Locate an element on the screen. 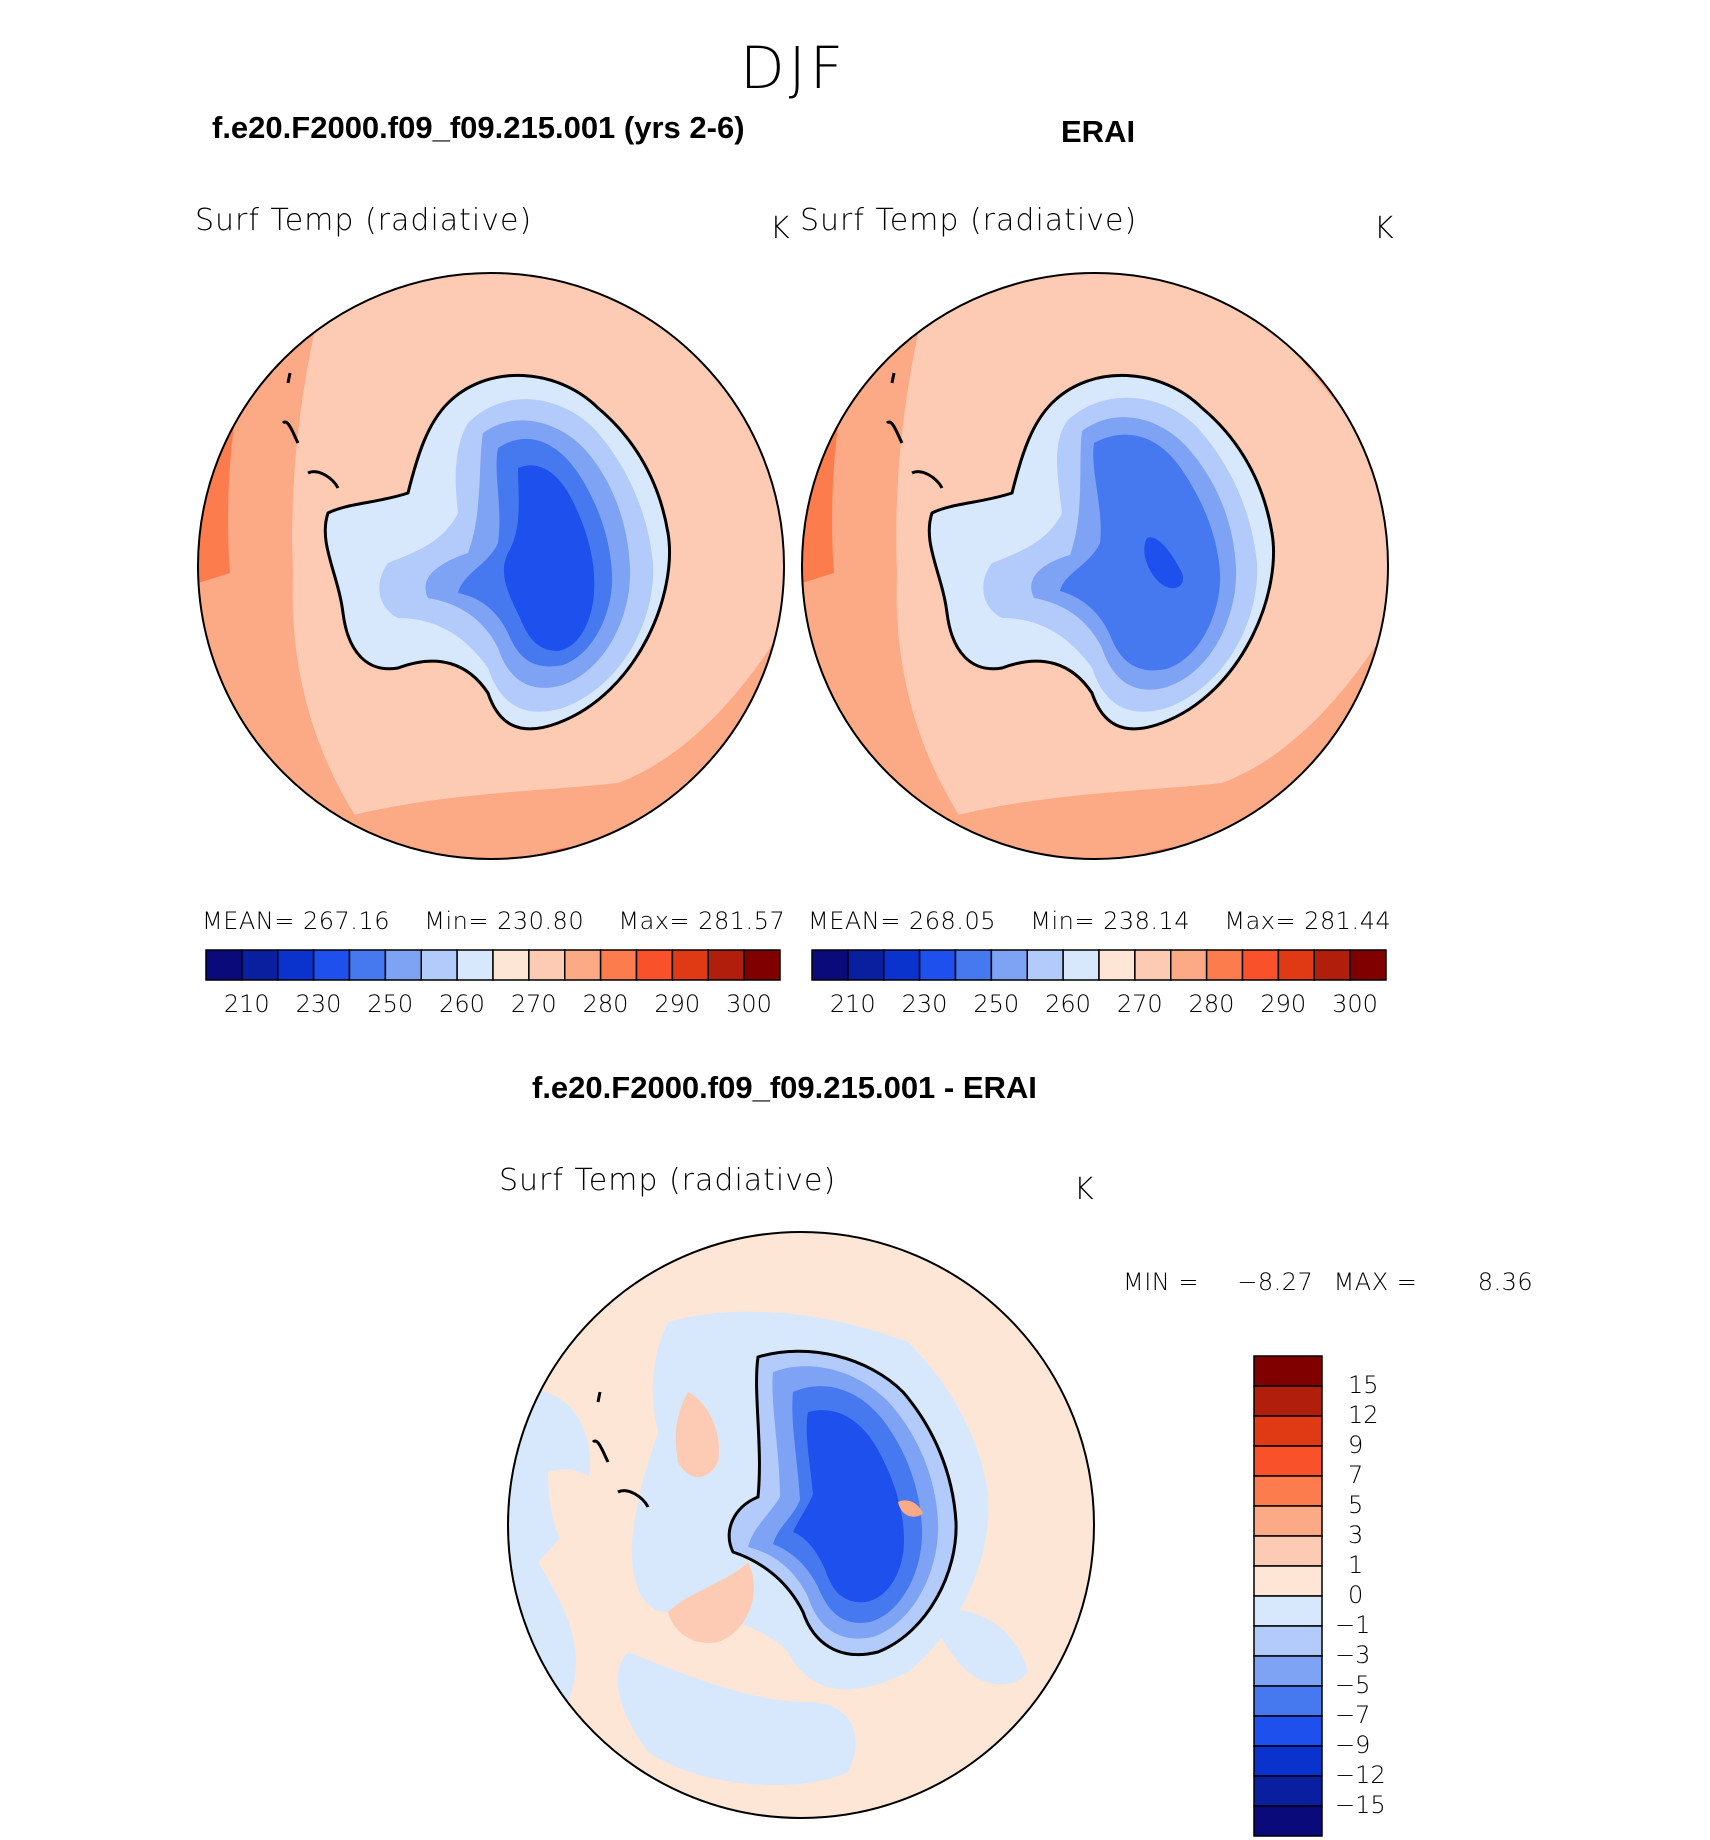  obs-colorbar-ticks: 210 230 250 260 270 280 290 300 is located at coordinates (1099, 1005).